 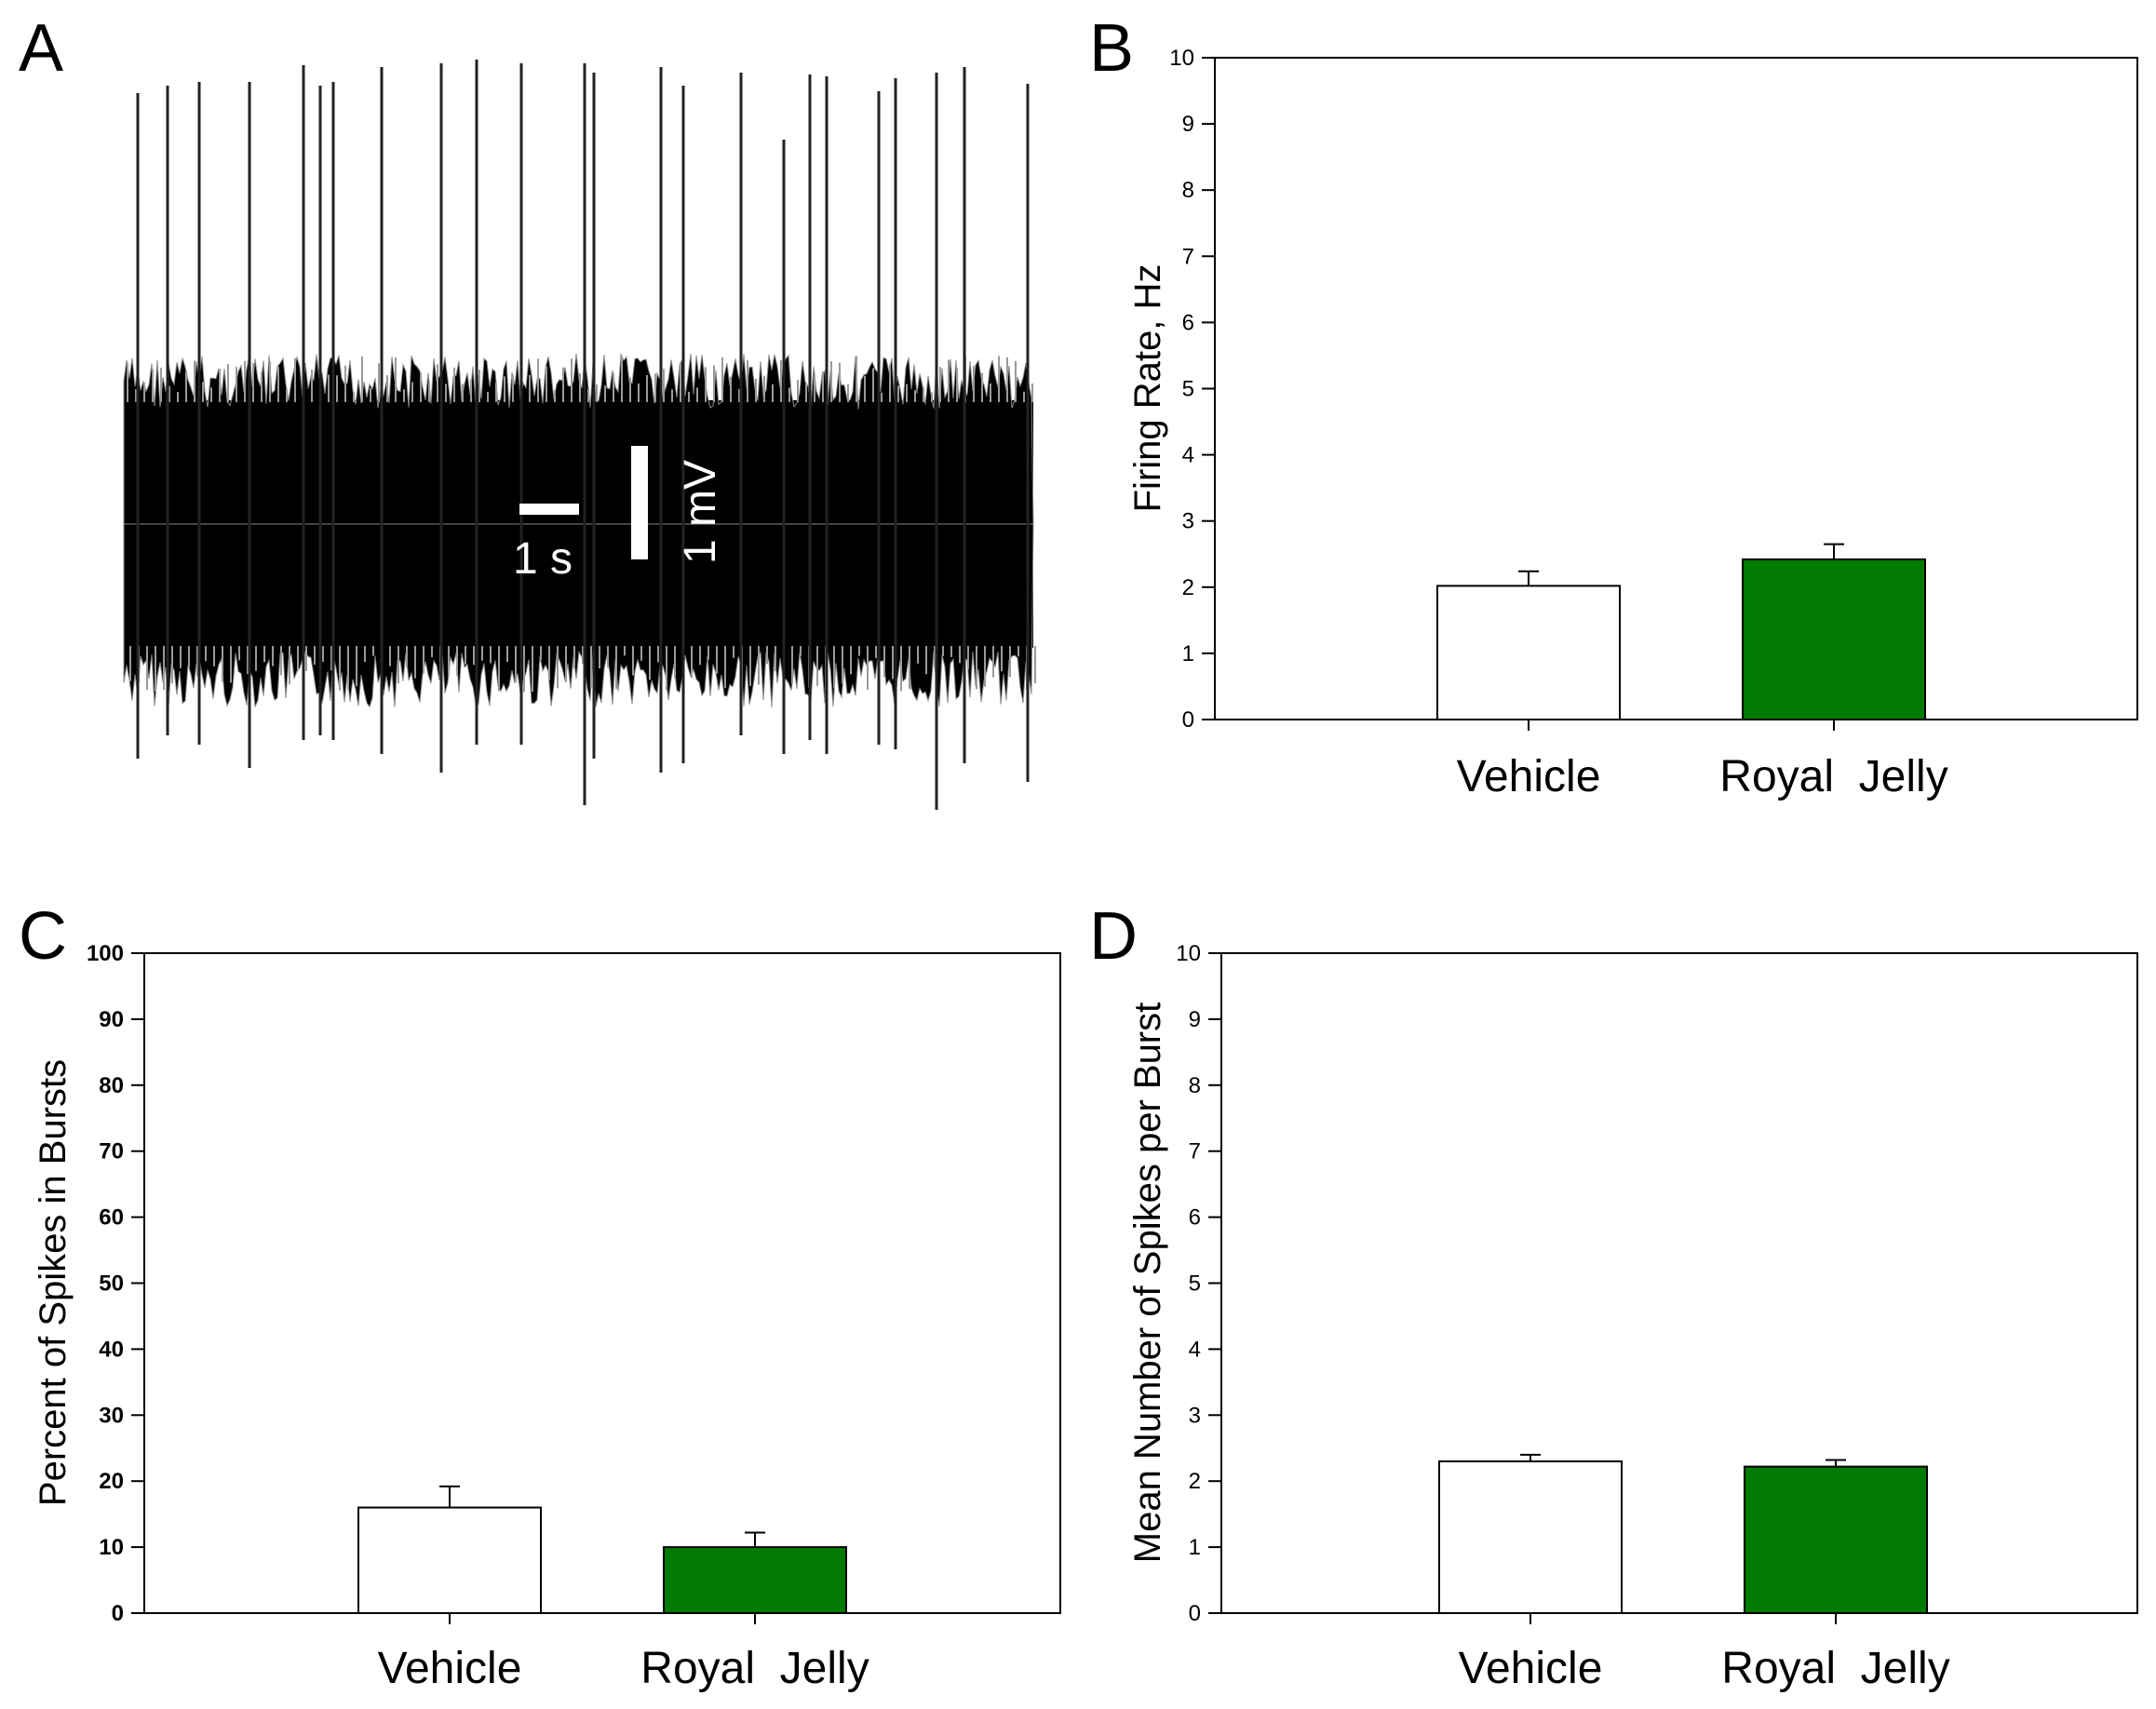 What do you see at coordinates (111, 1415) in the screenshot?
I see `y-tick-label: 30` at bounding box center [111, 1415].